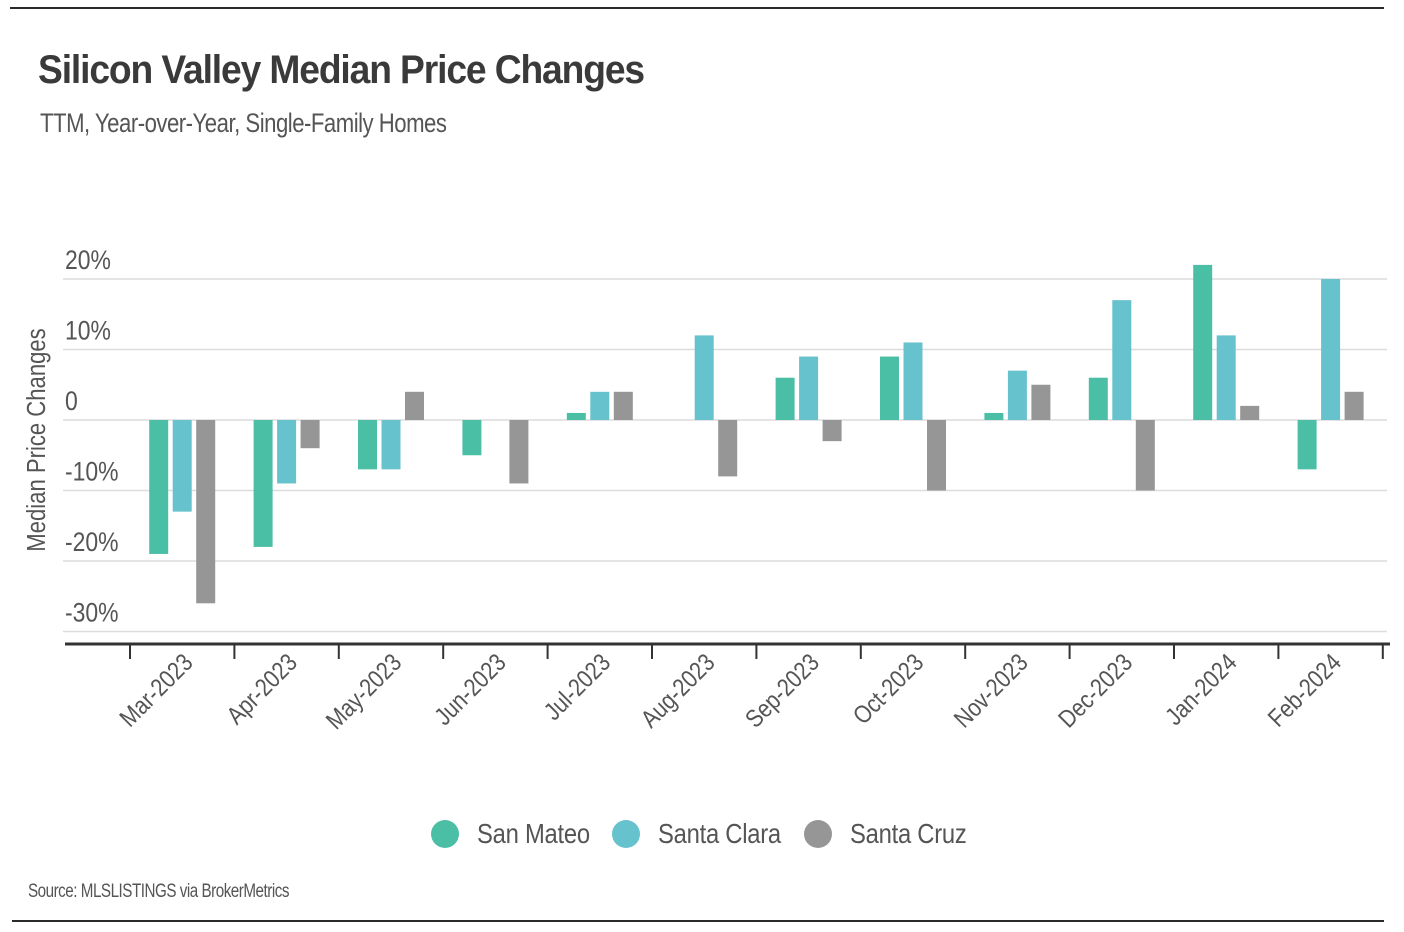 This screenshot has height=932, width=1404. I want to click on bar-santa-cruz-apr-2023, so click(310, 434).